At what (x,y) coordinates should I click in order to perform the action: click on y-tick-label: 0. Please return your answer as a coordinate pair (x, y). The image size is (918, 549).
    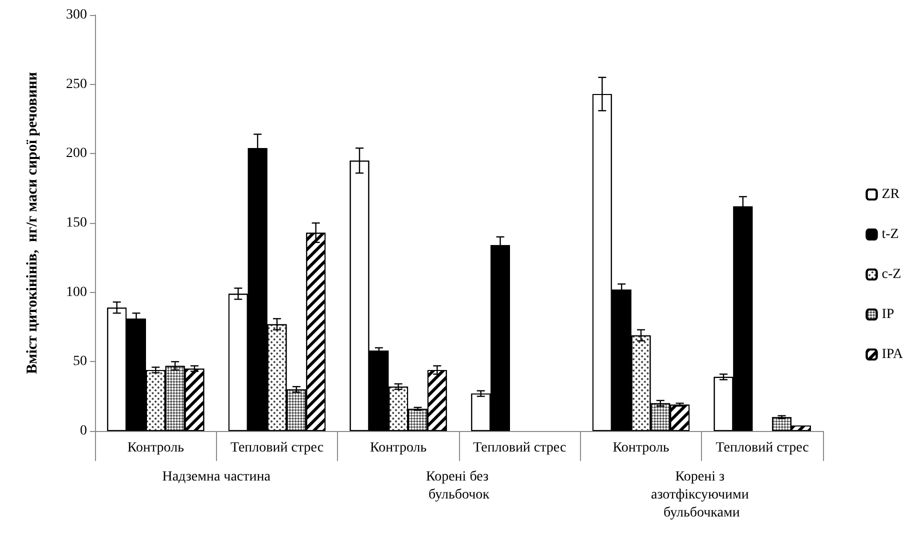
    Looking at the image, I should click on (83, 431).